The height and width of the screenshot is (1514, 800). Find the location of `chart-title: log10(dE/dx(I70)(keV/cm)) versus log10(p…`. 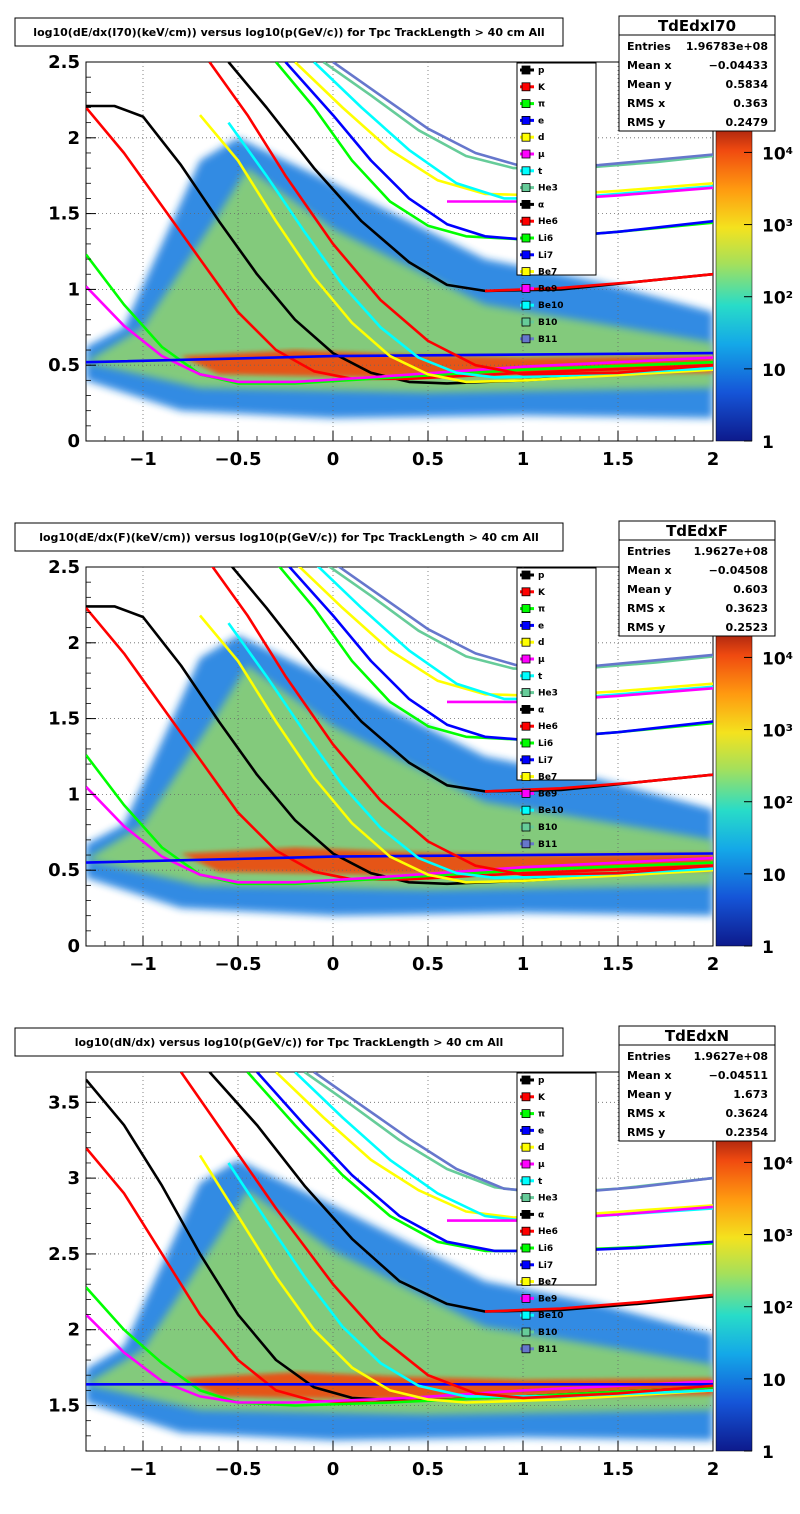

chart-title: log10(dE/dx(I70)(keV/cm)) versus log10(p… is located at coordinates (288, 32).